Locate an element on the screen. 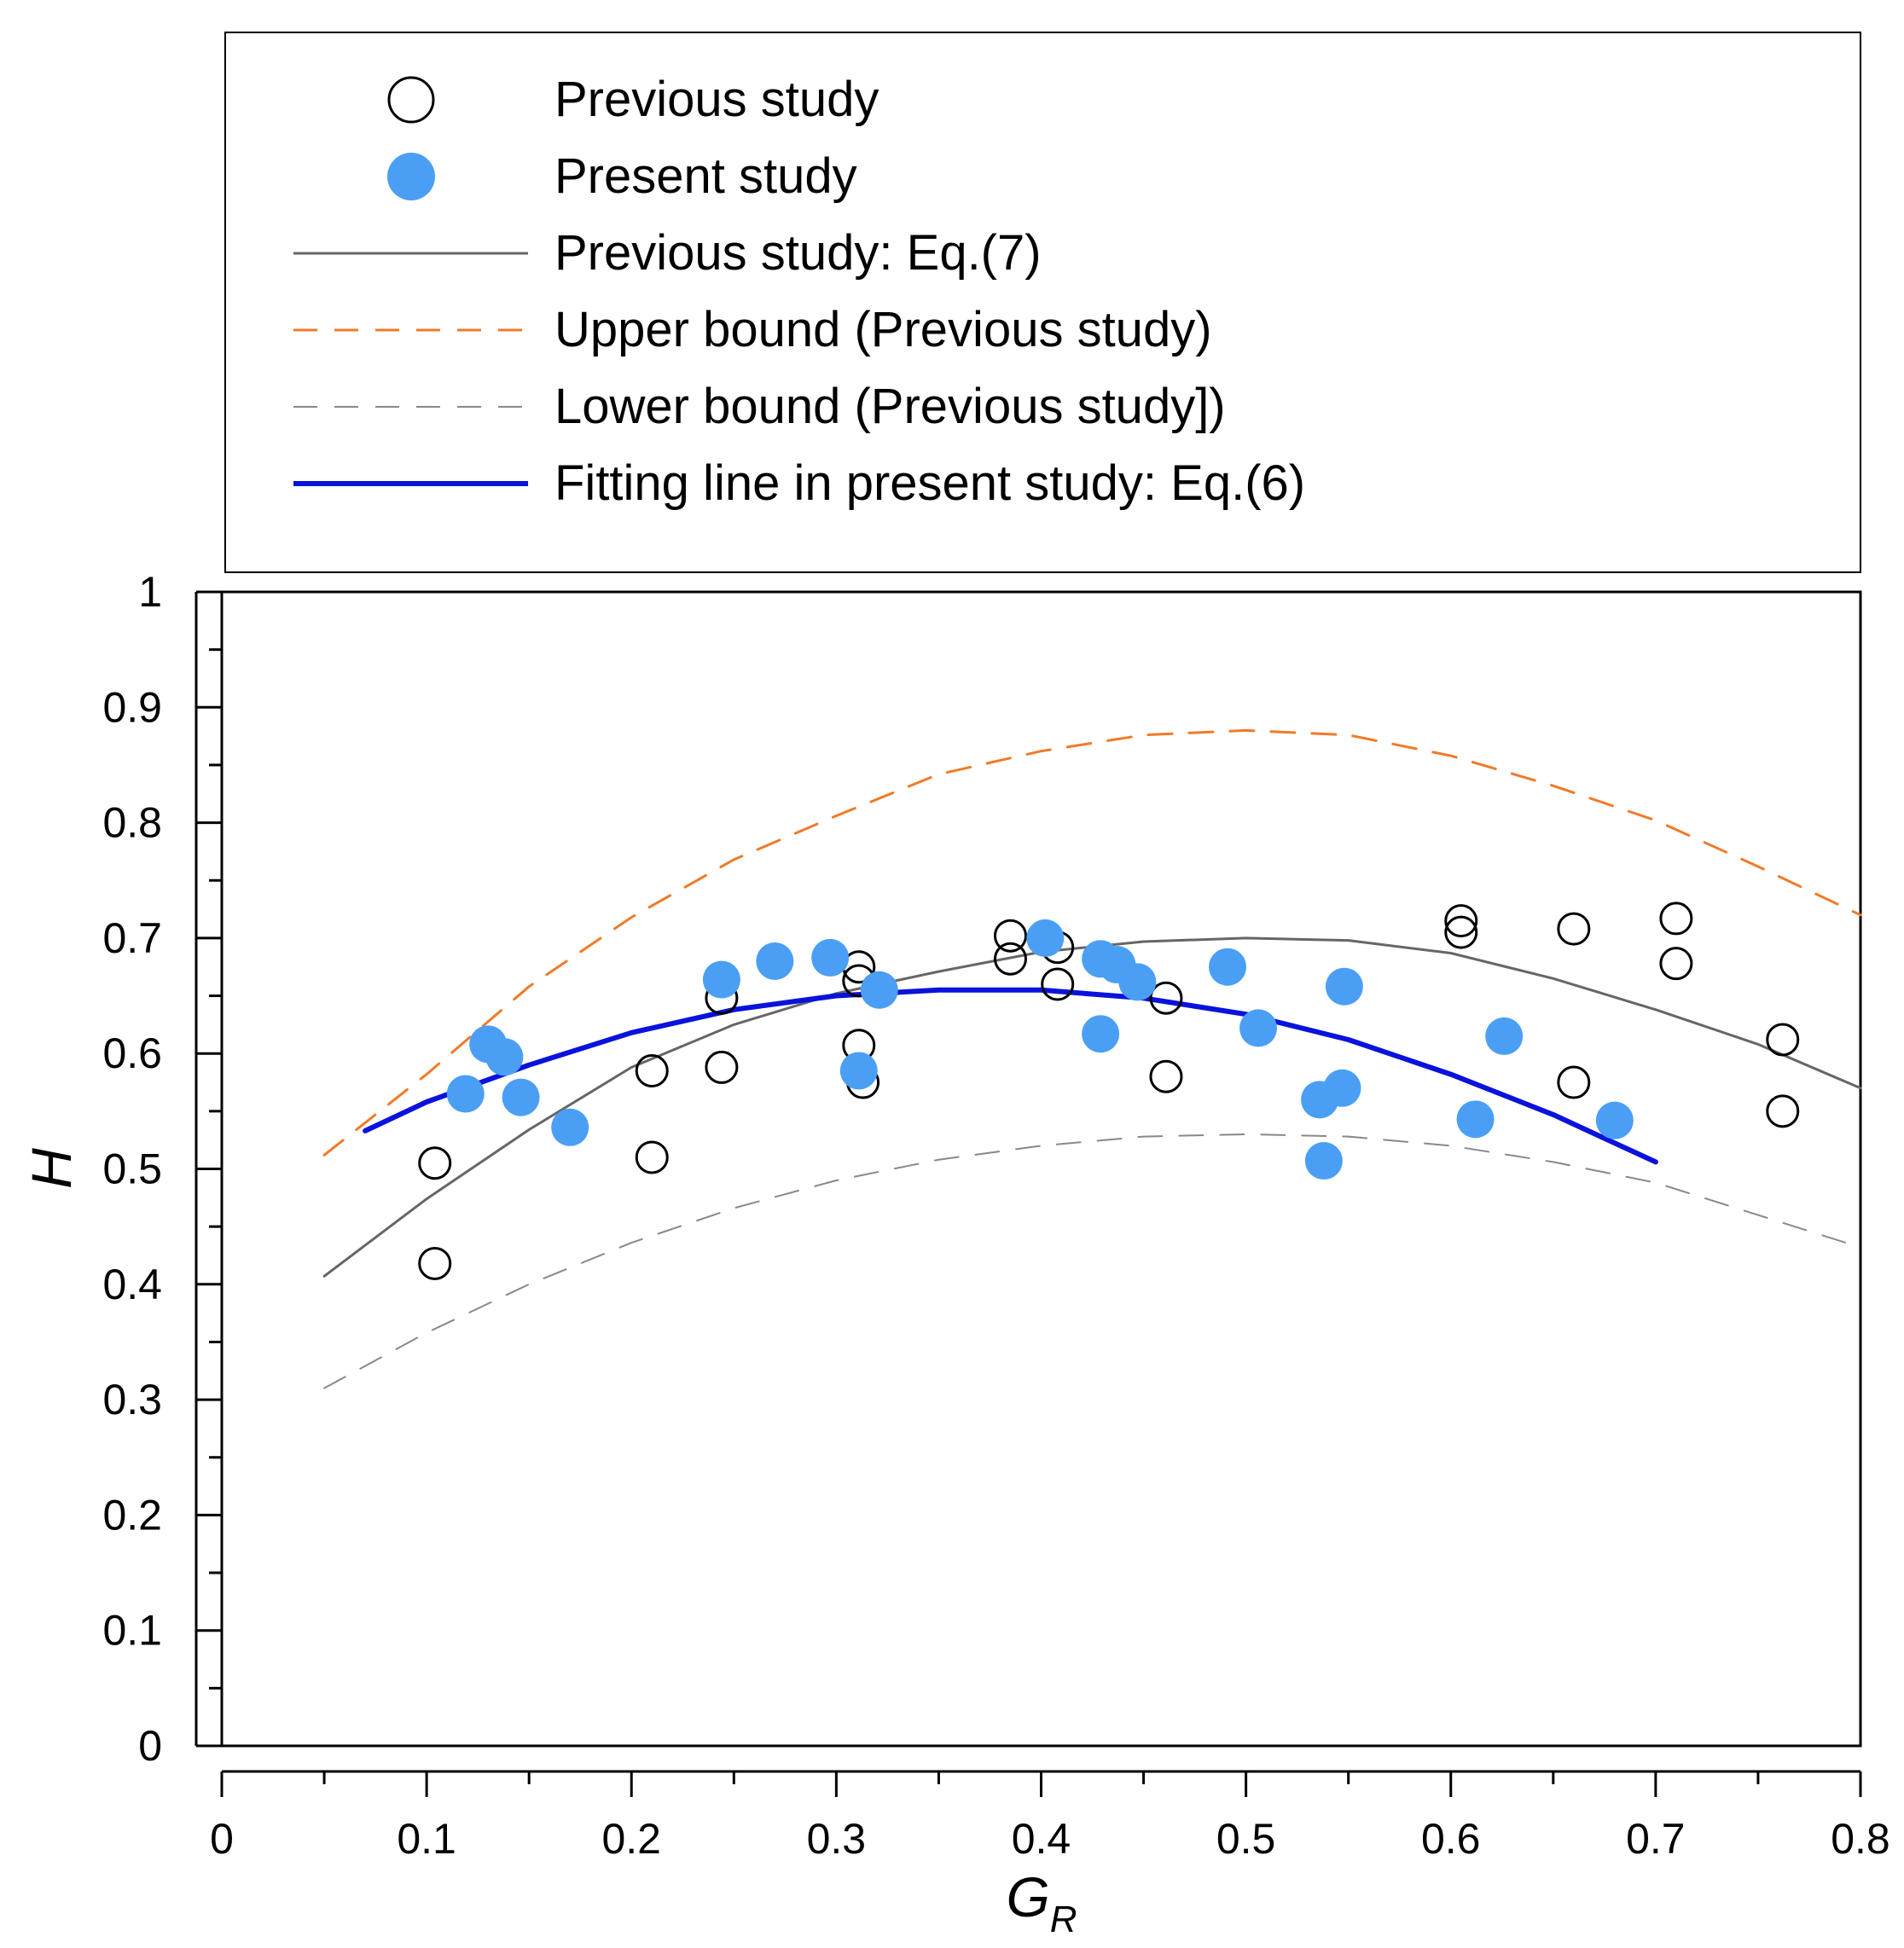 This screenshot has height=1948, width=1904. y-tick-label: 0.3 is located at coordinates (132, 1399).